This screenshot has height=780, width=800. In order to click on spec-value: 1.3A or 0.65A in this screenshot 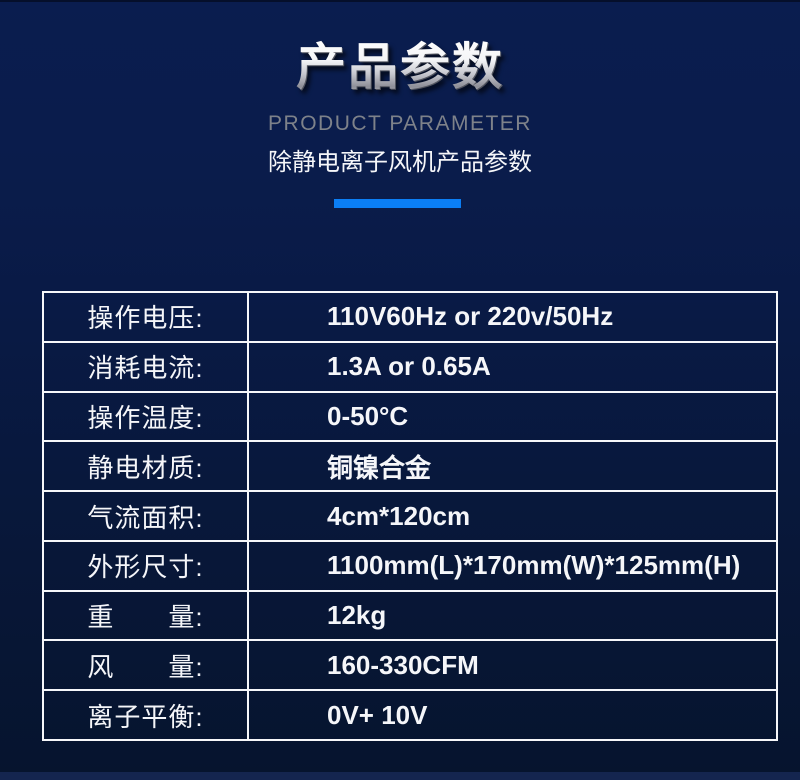, I will do `click(409, 366)`.